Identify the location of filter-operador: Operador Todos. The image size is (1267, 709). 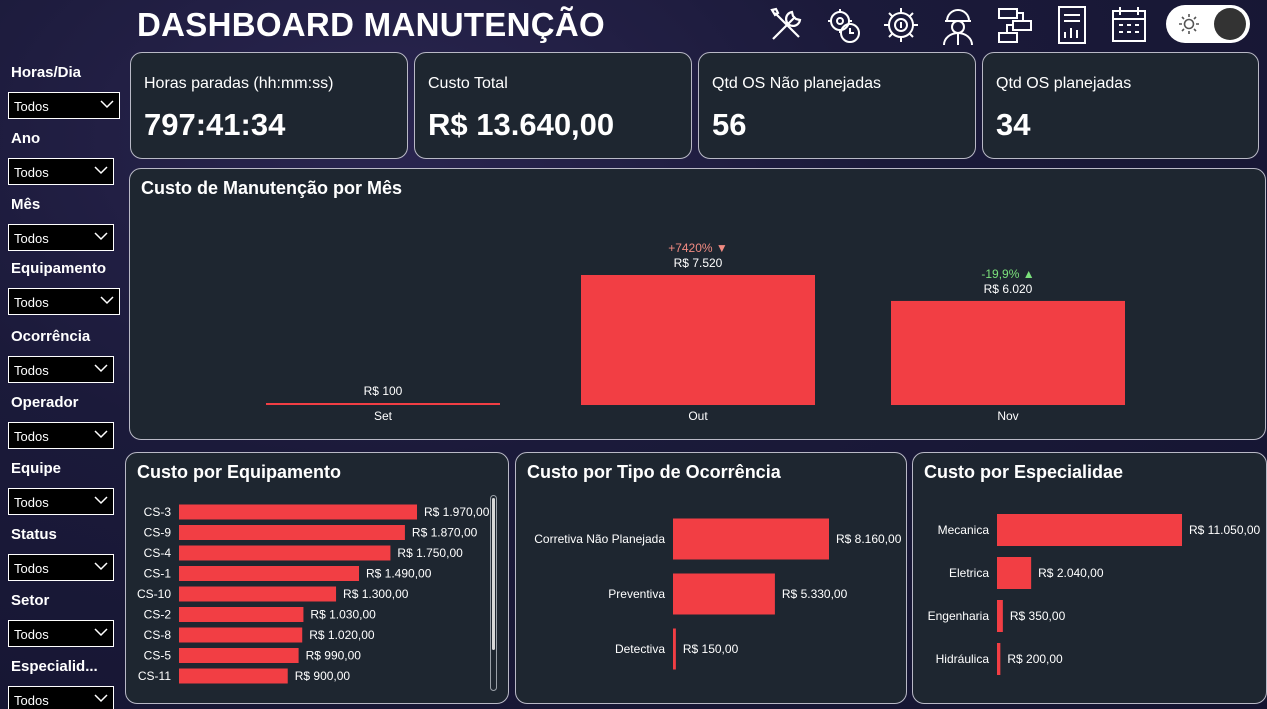
(61, 421).